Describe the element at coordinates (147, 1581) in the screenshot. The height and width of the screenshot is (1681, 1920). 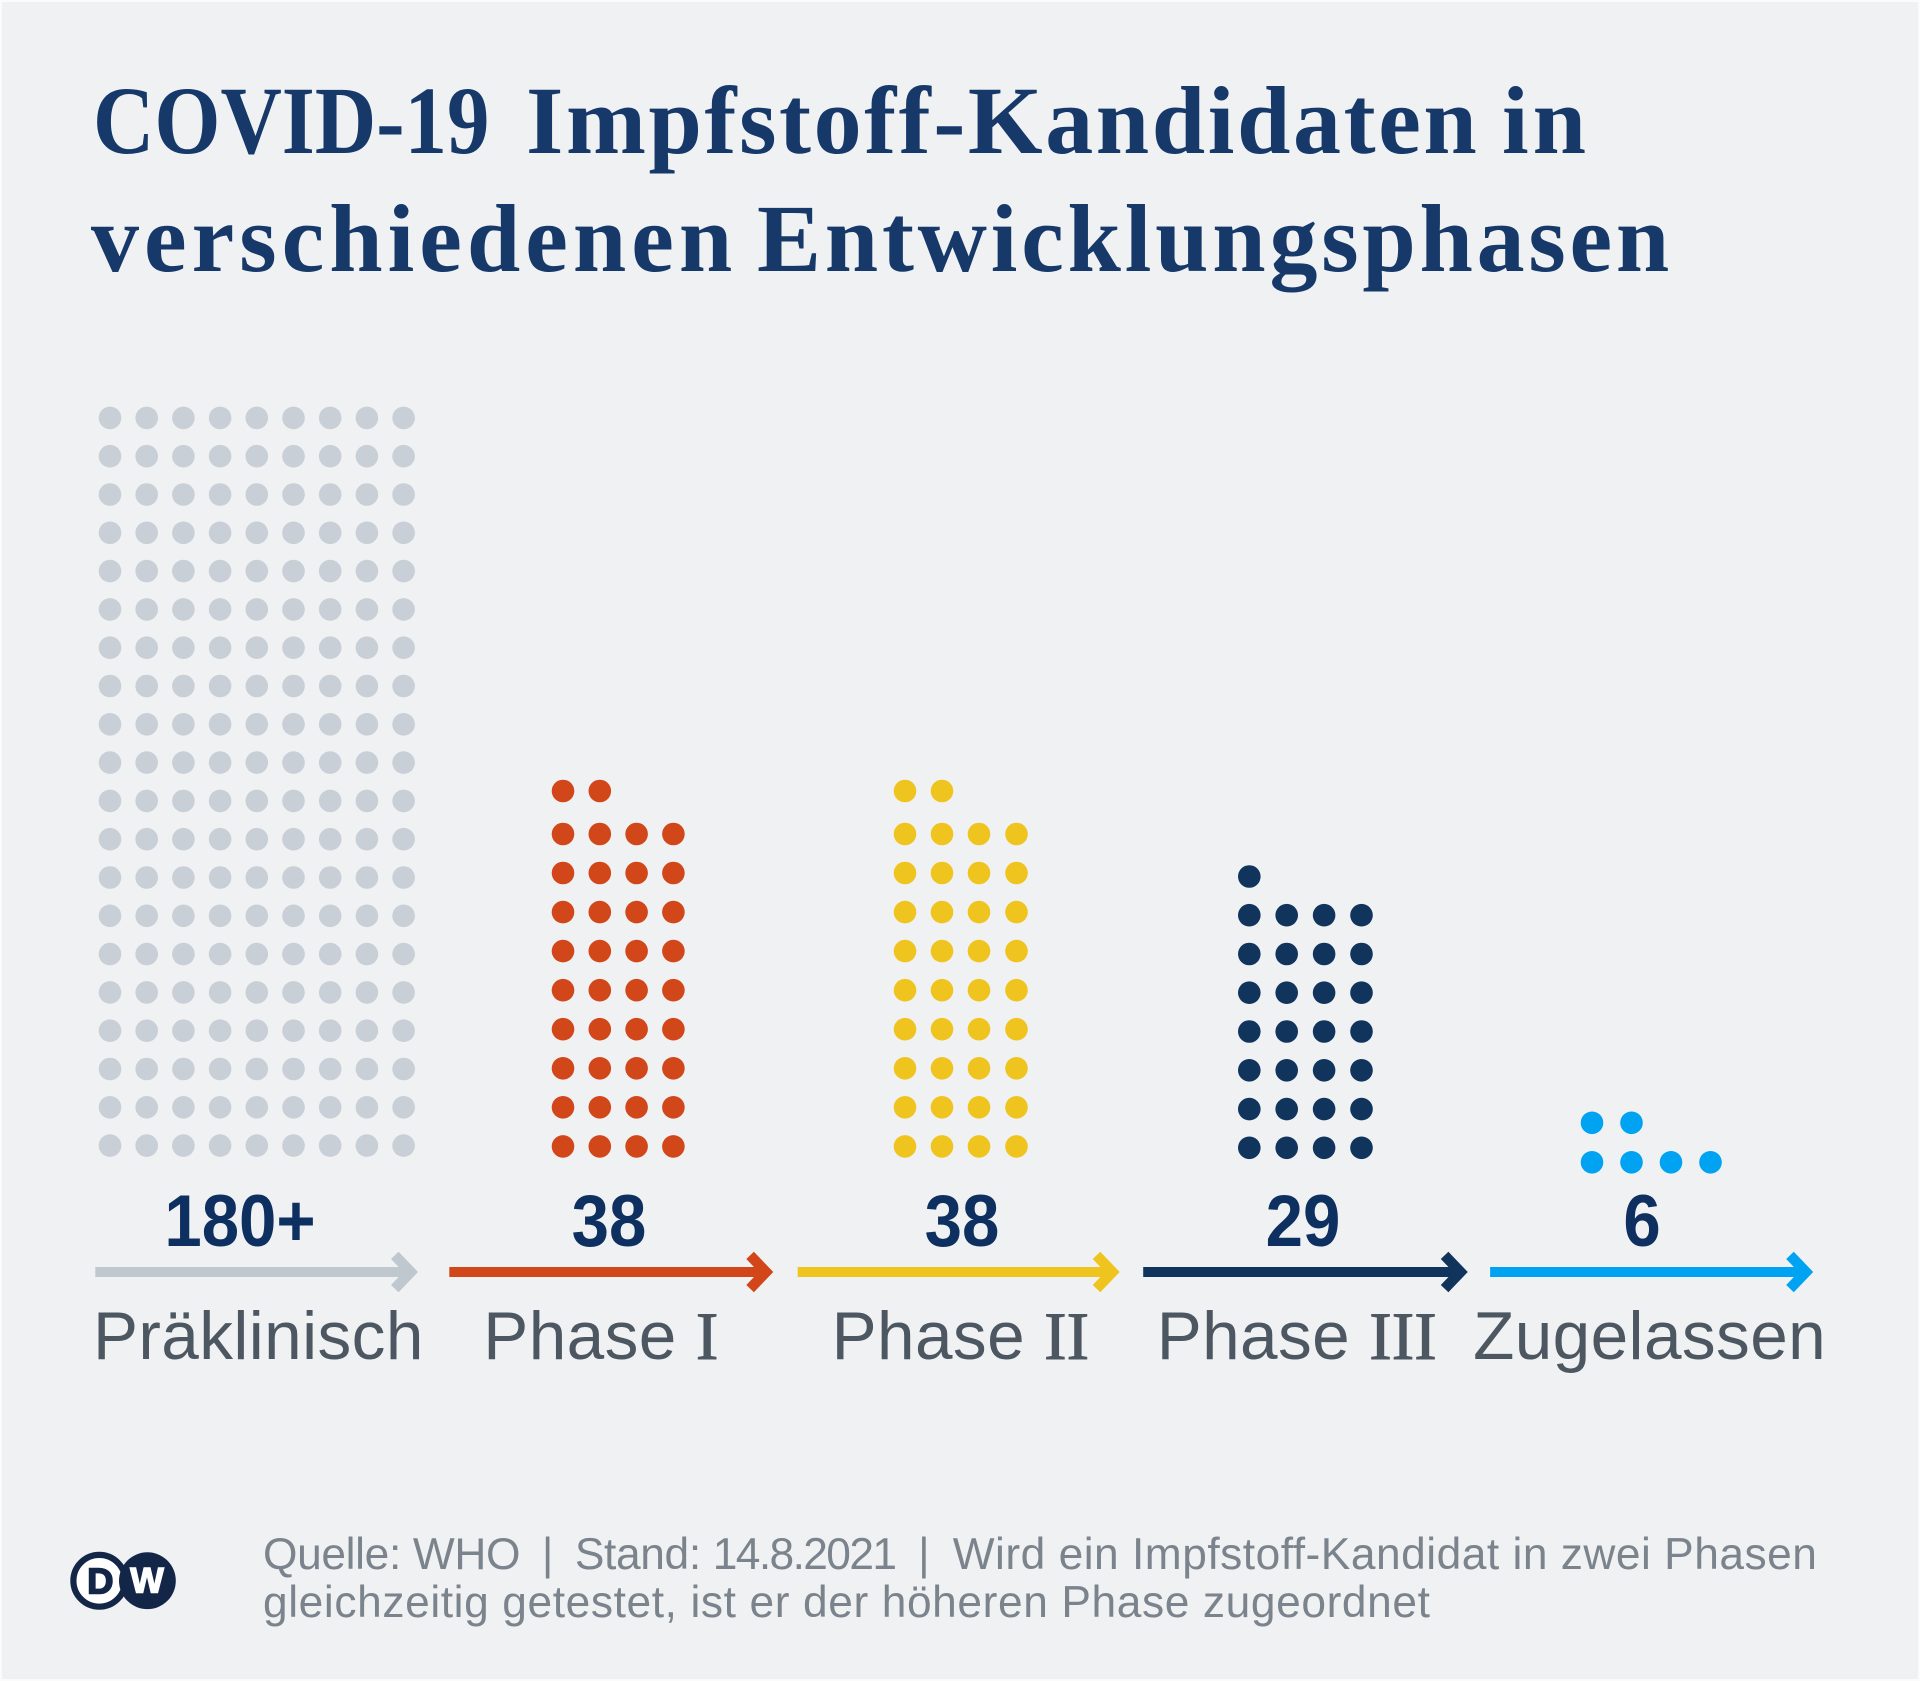
I see `svg-text: W` at that location.